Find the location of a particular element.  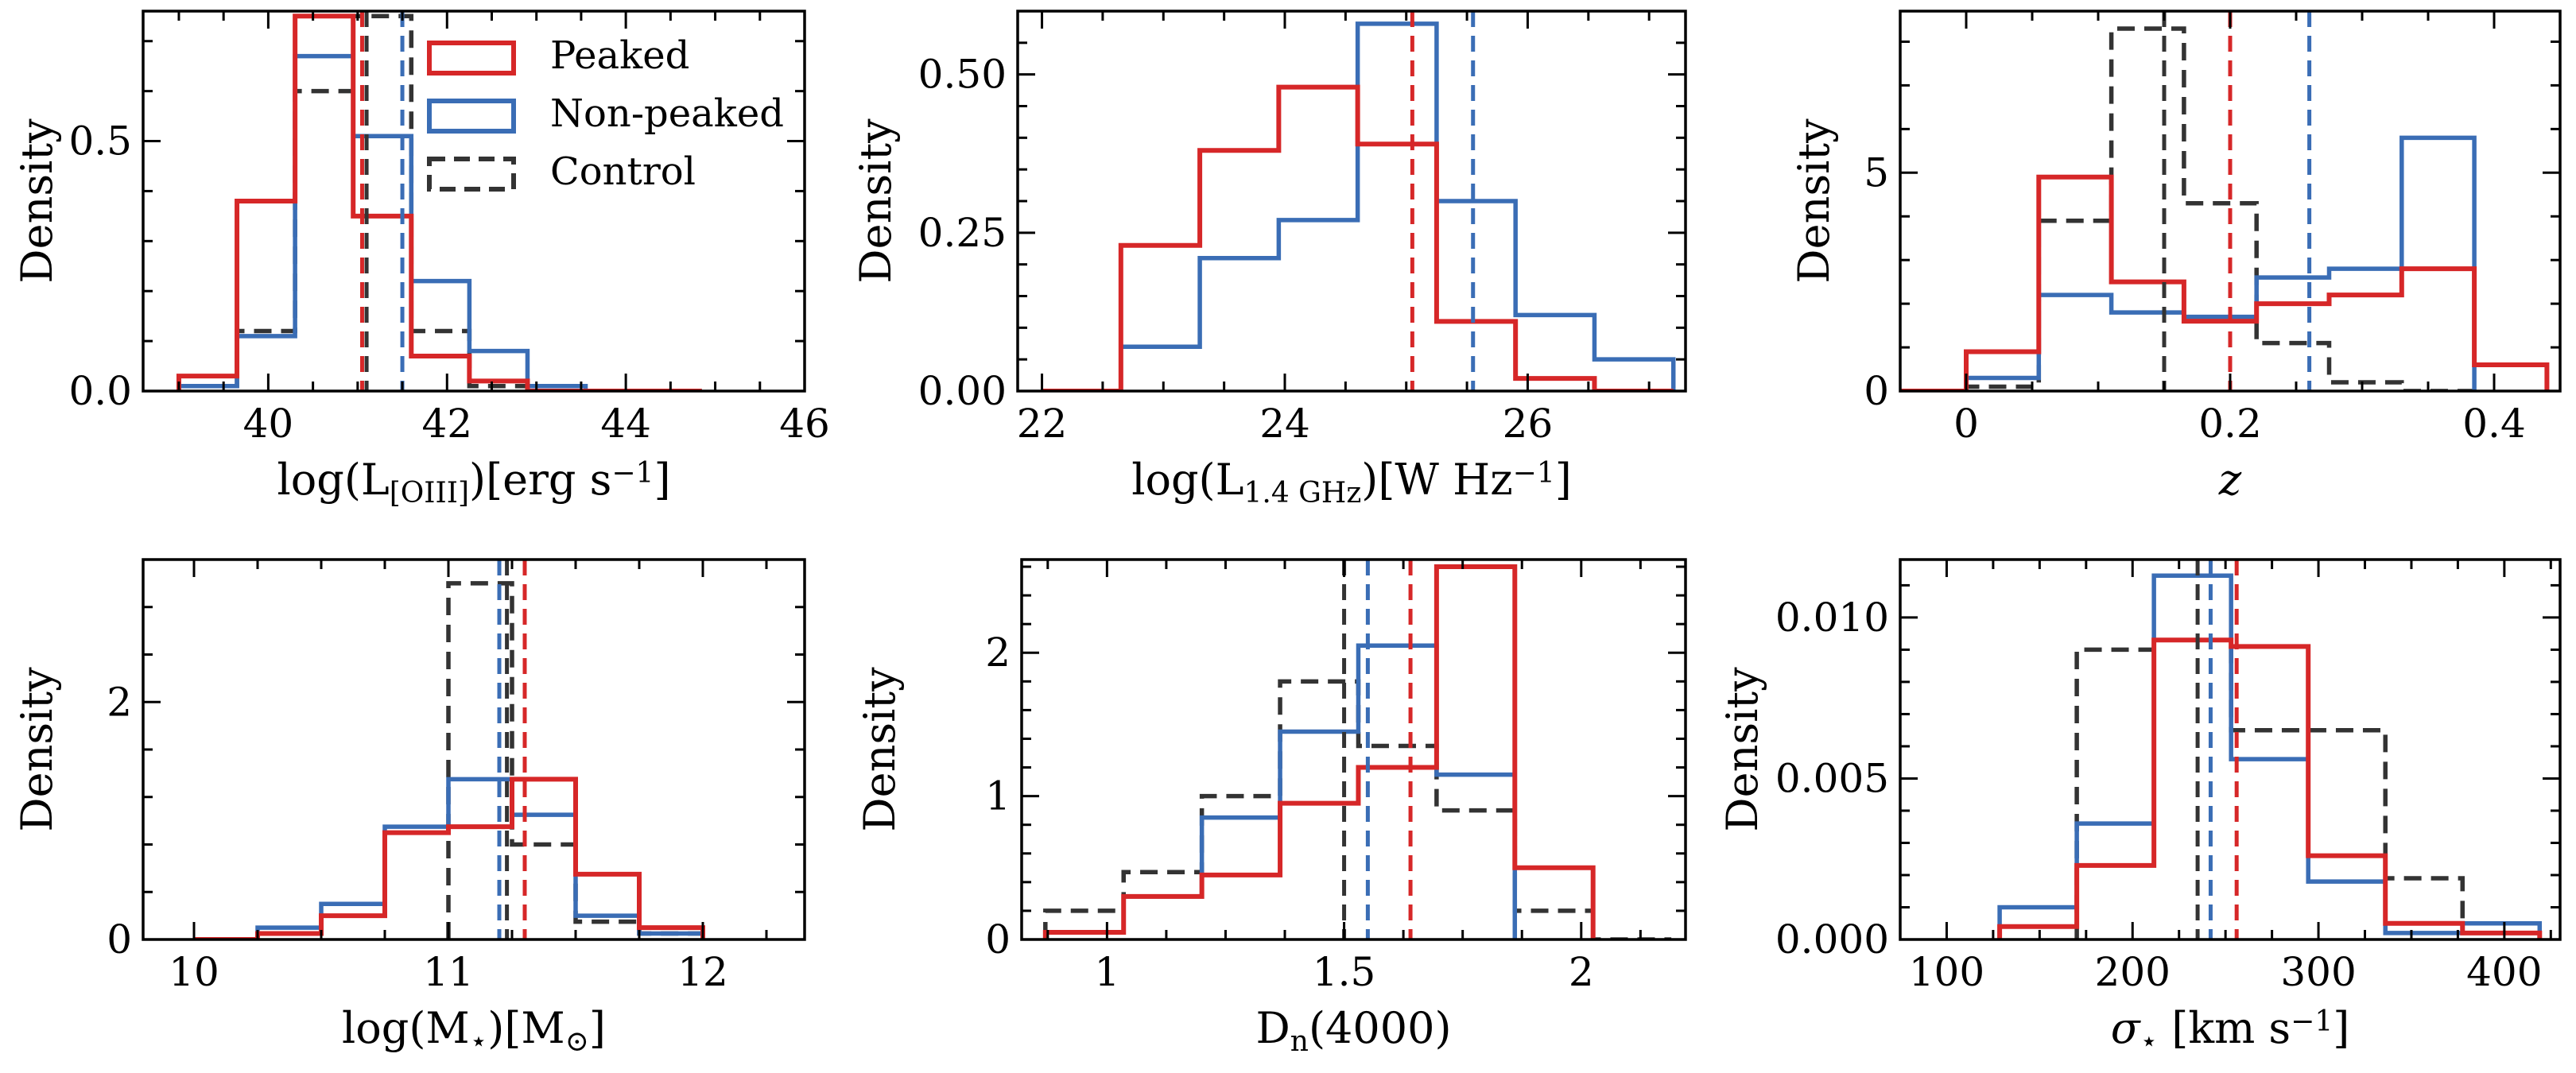

x-axis-label: log(L1.4 GHz)[W Hz−1] is located at coordinates (1351, 482).